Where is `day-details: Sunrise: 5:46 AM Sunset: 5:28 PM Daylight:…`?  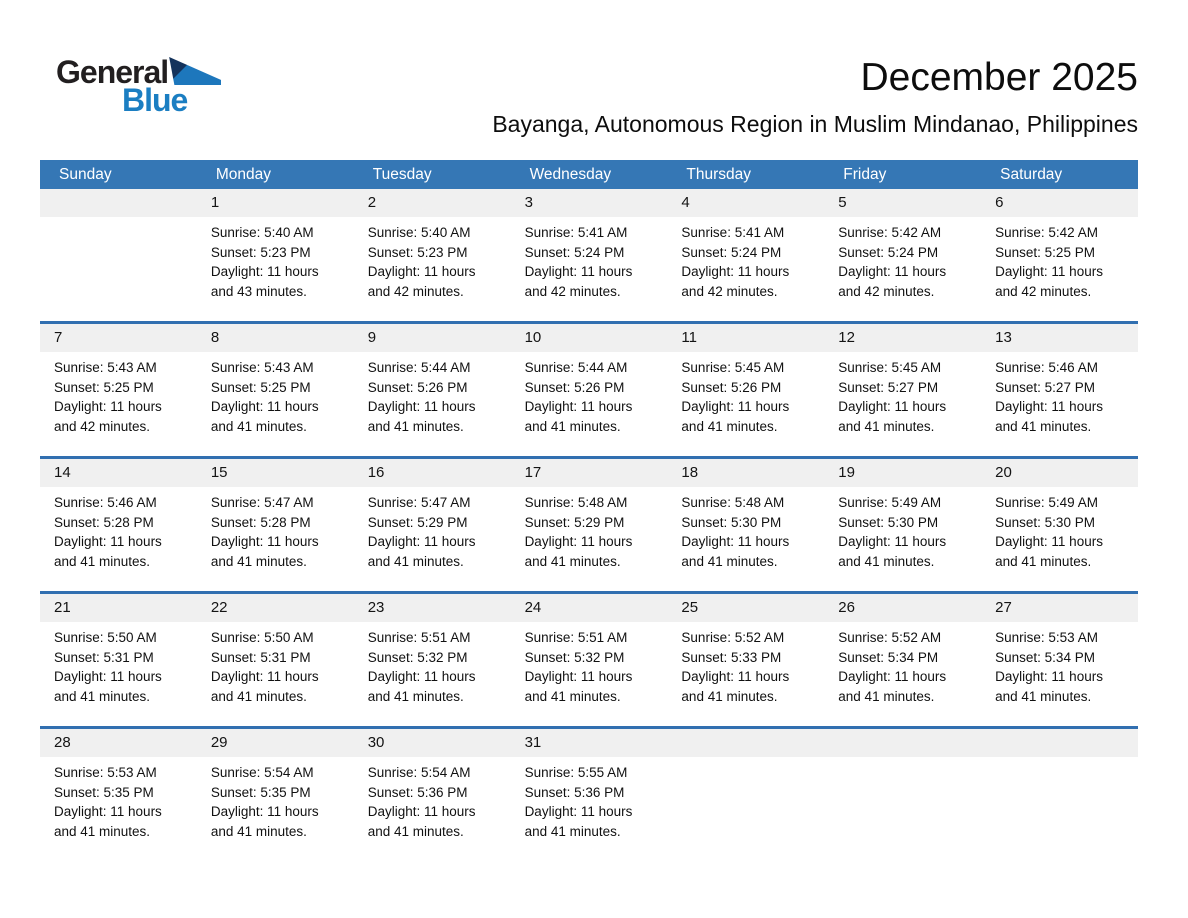
day-details: Sunrise: 5:46 AM Sunset: 5:28 PM Daylight:… is located at coordinates (118, 529).